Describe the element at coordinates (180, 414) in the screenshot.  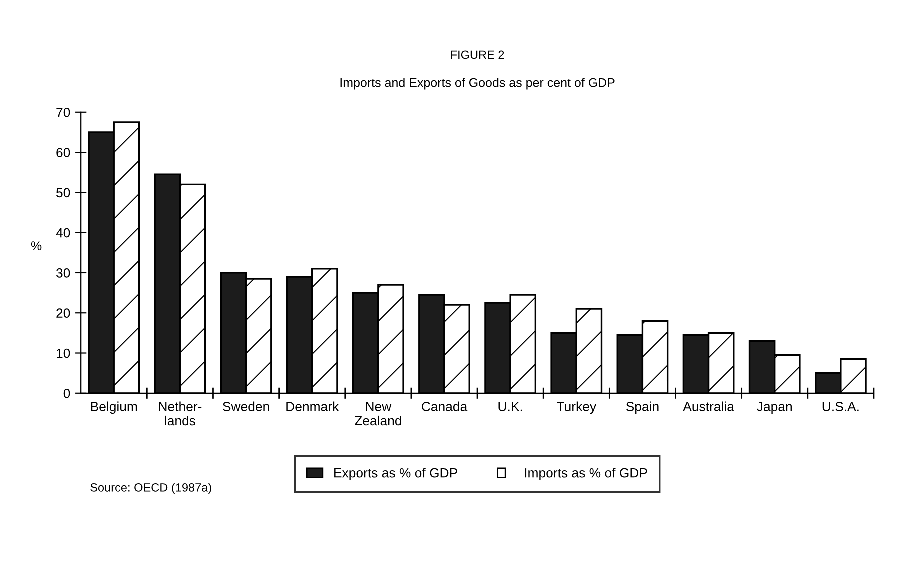
I see `x-tick-label: Nether- lands` at that location.